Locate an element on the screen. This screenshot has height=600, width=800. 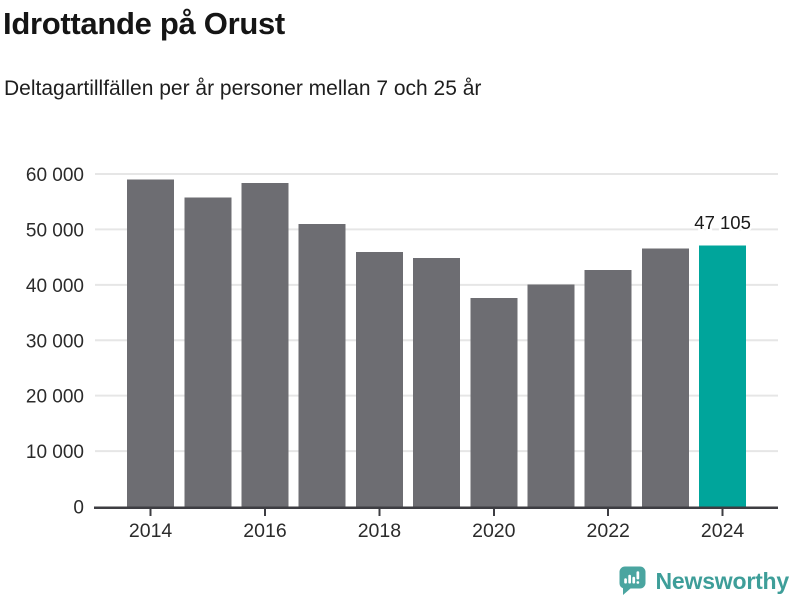
y-axis-label: 20 000 is located at coordinates (55, 397).